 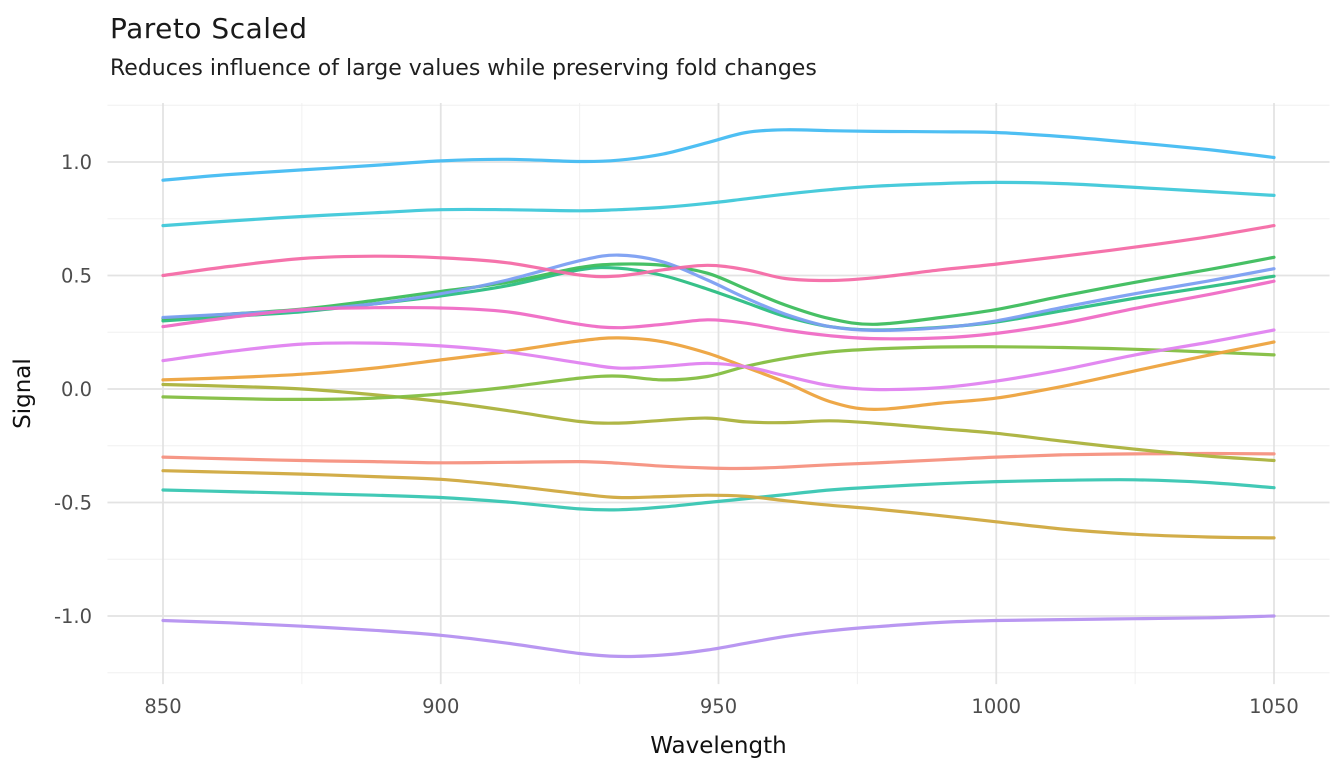 I want to click on series-line-gold, so click(x=718, y=504).